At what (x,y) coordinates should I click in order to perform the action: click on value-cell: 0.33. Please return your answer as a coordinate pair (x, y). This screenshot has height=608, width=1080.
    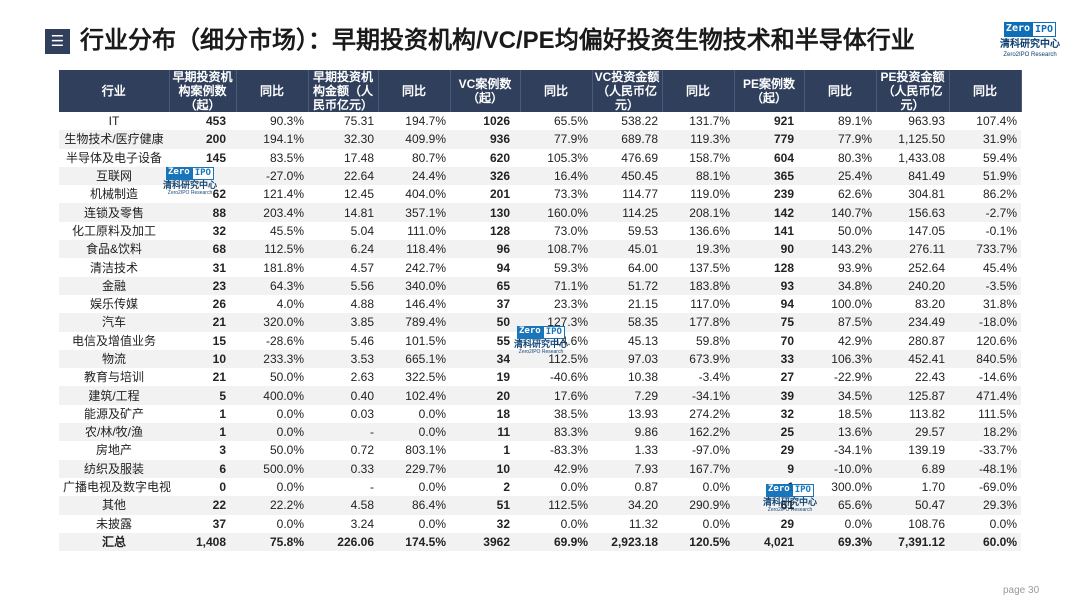
    Looking at the image, I should click on (343, 468).